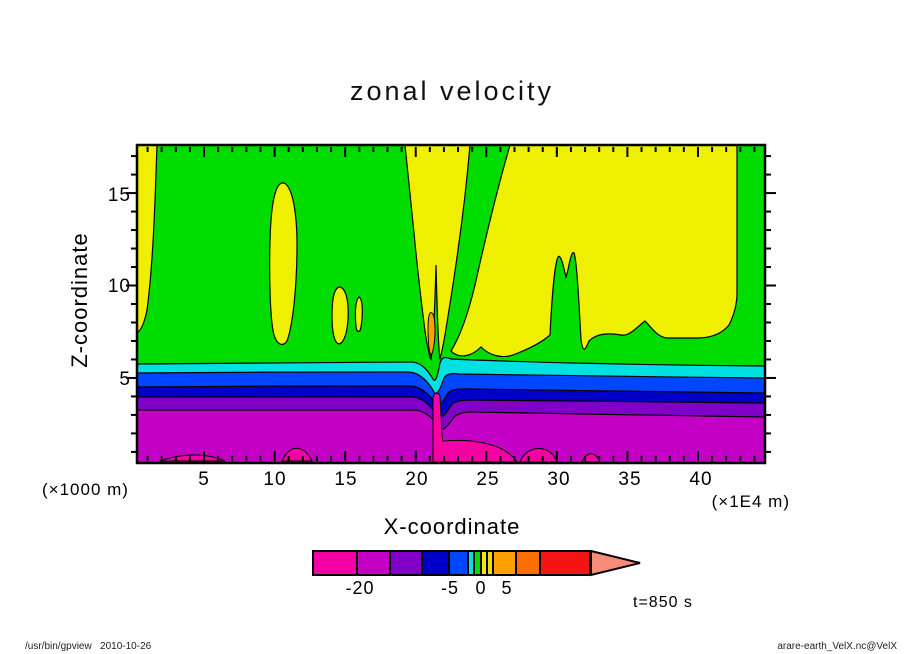  I want to click on x-tick-label-20: 20, so click(417, 479).